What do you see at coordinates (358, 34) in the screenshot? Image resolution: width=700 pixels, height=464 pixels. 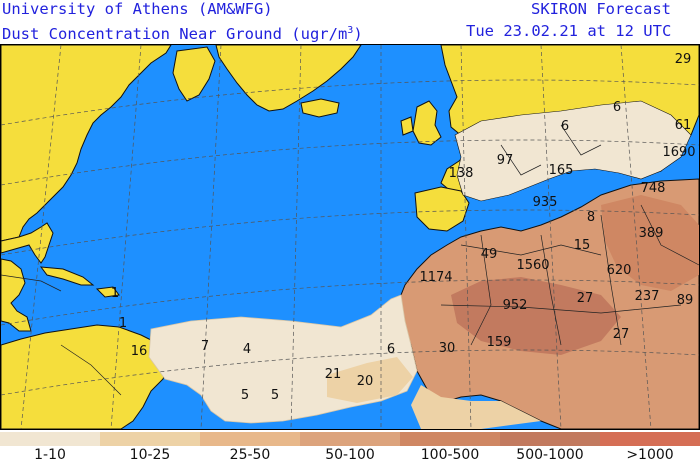 I see `variable-close: )` at bounding box center [358, 34].